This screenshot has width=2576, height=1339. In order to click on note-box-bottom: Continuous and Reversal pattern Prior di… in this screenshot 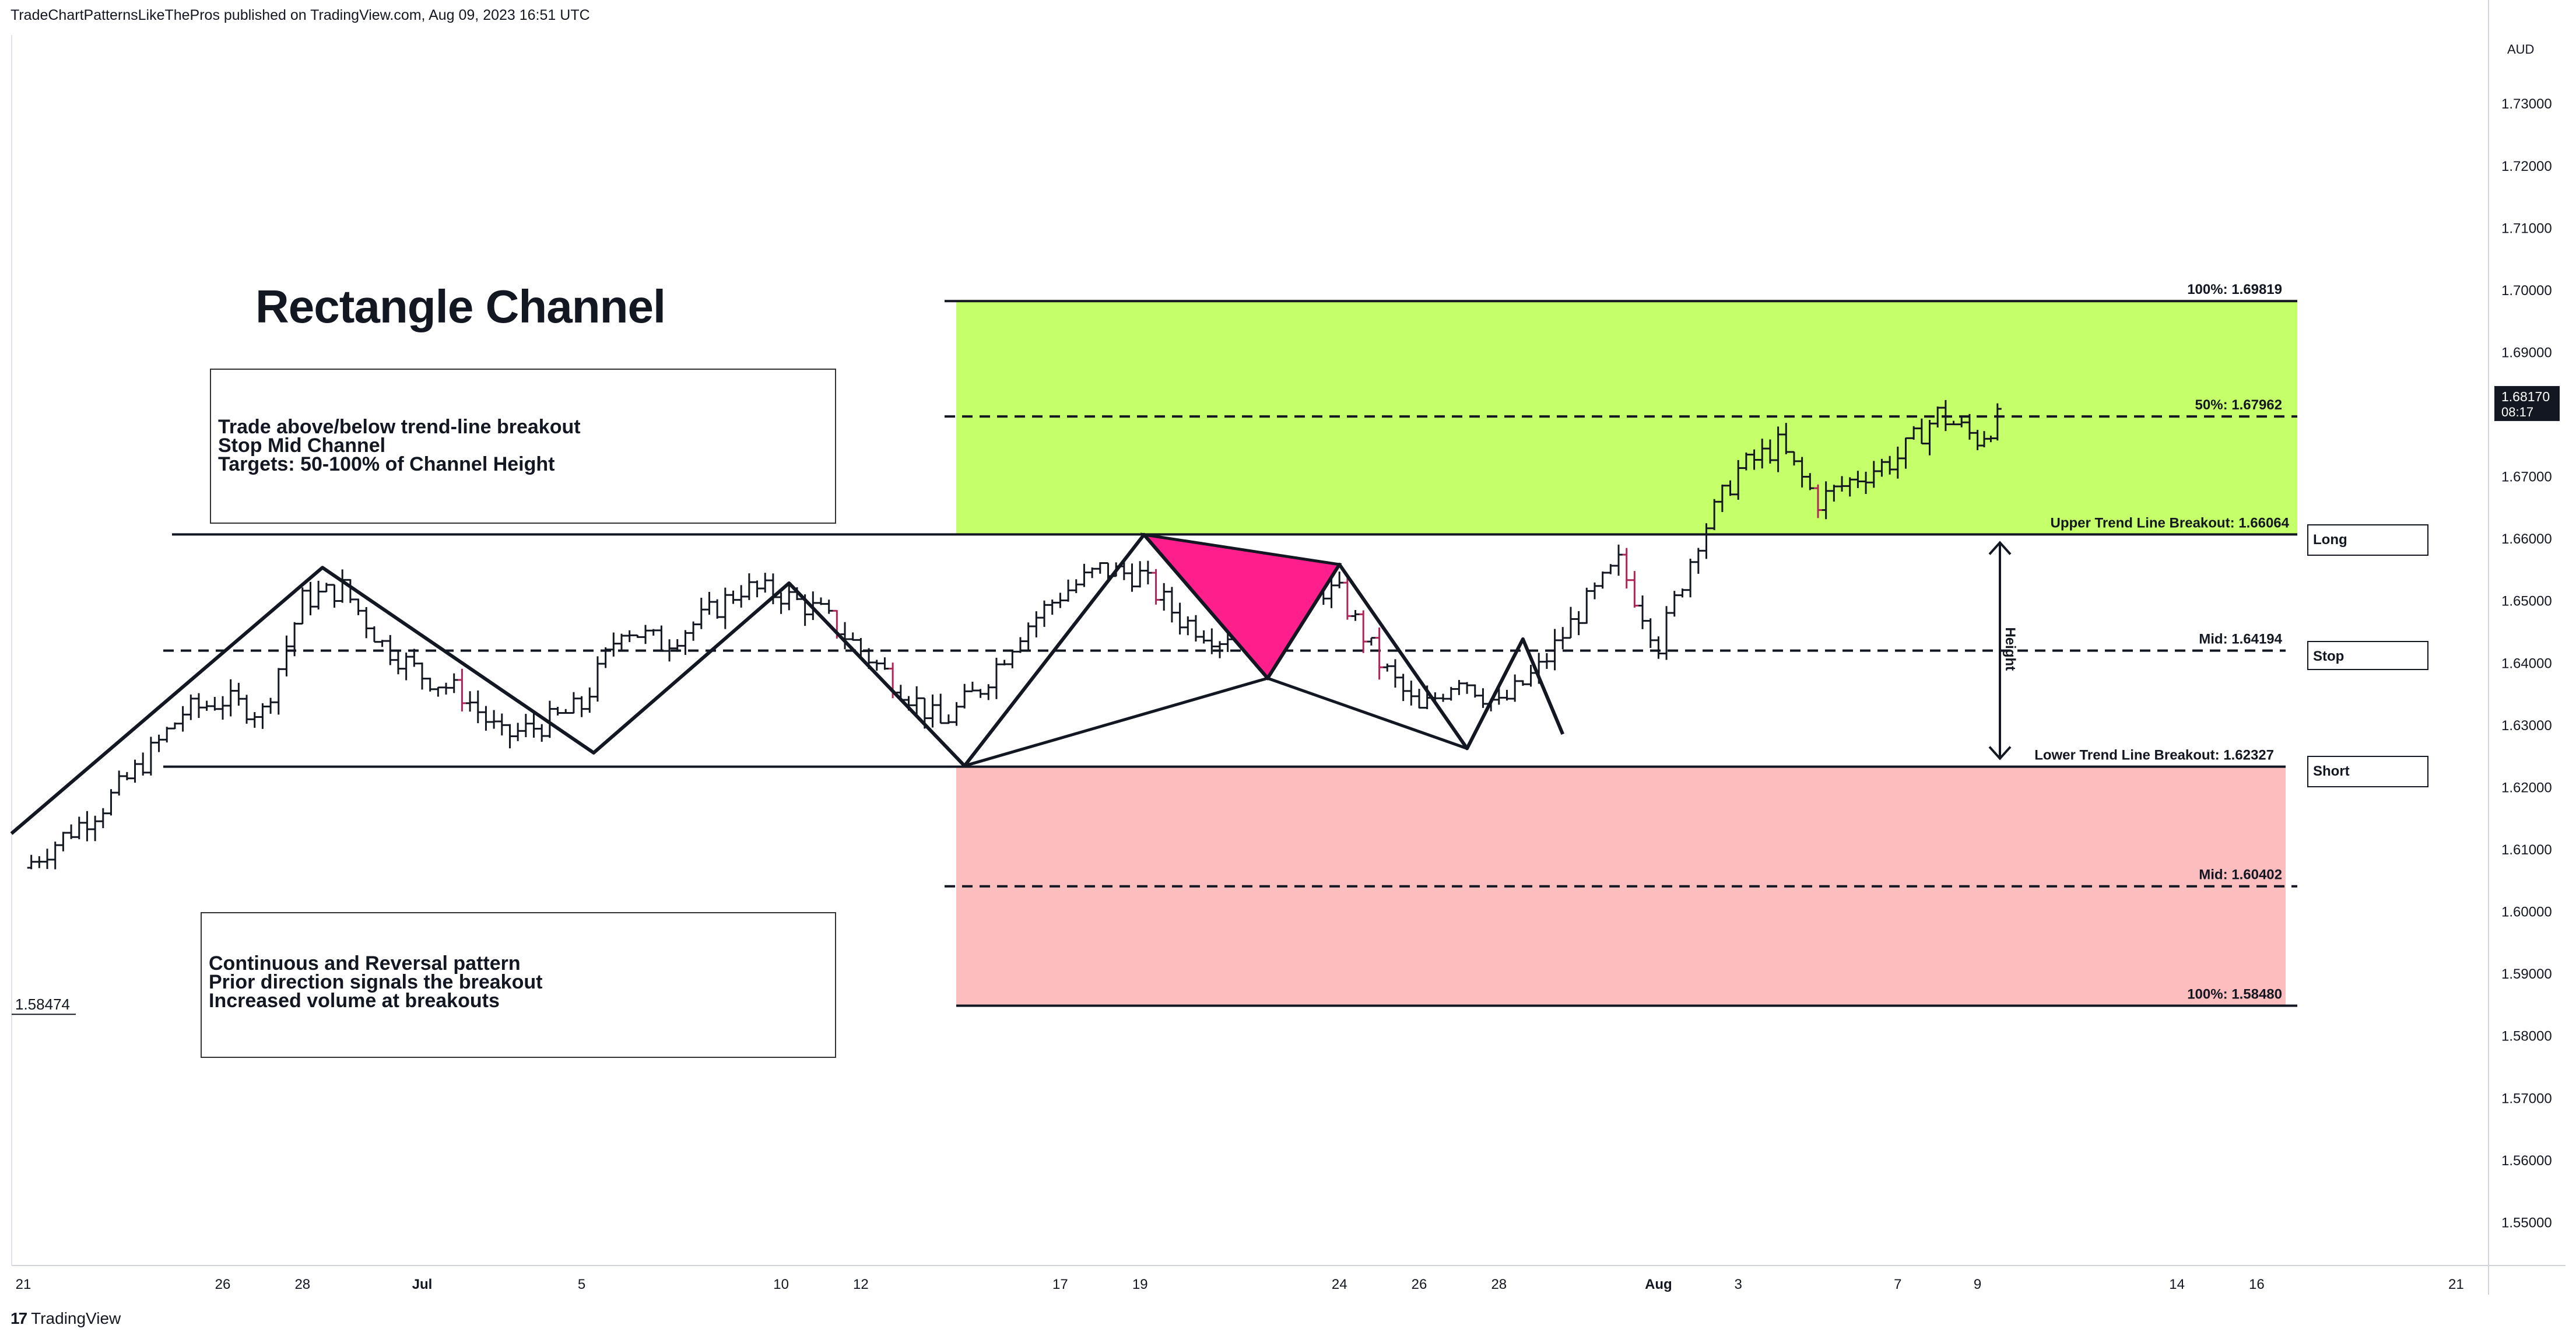, I will do `click(518, 985)`.